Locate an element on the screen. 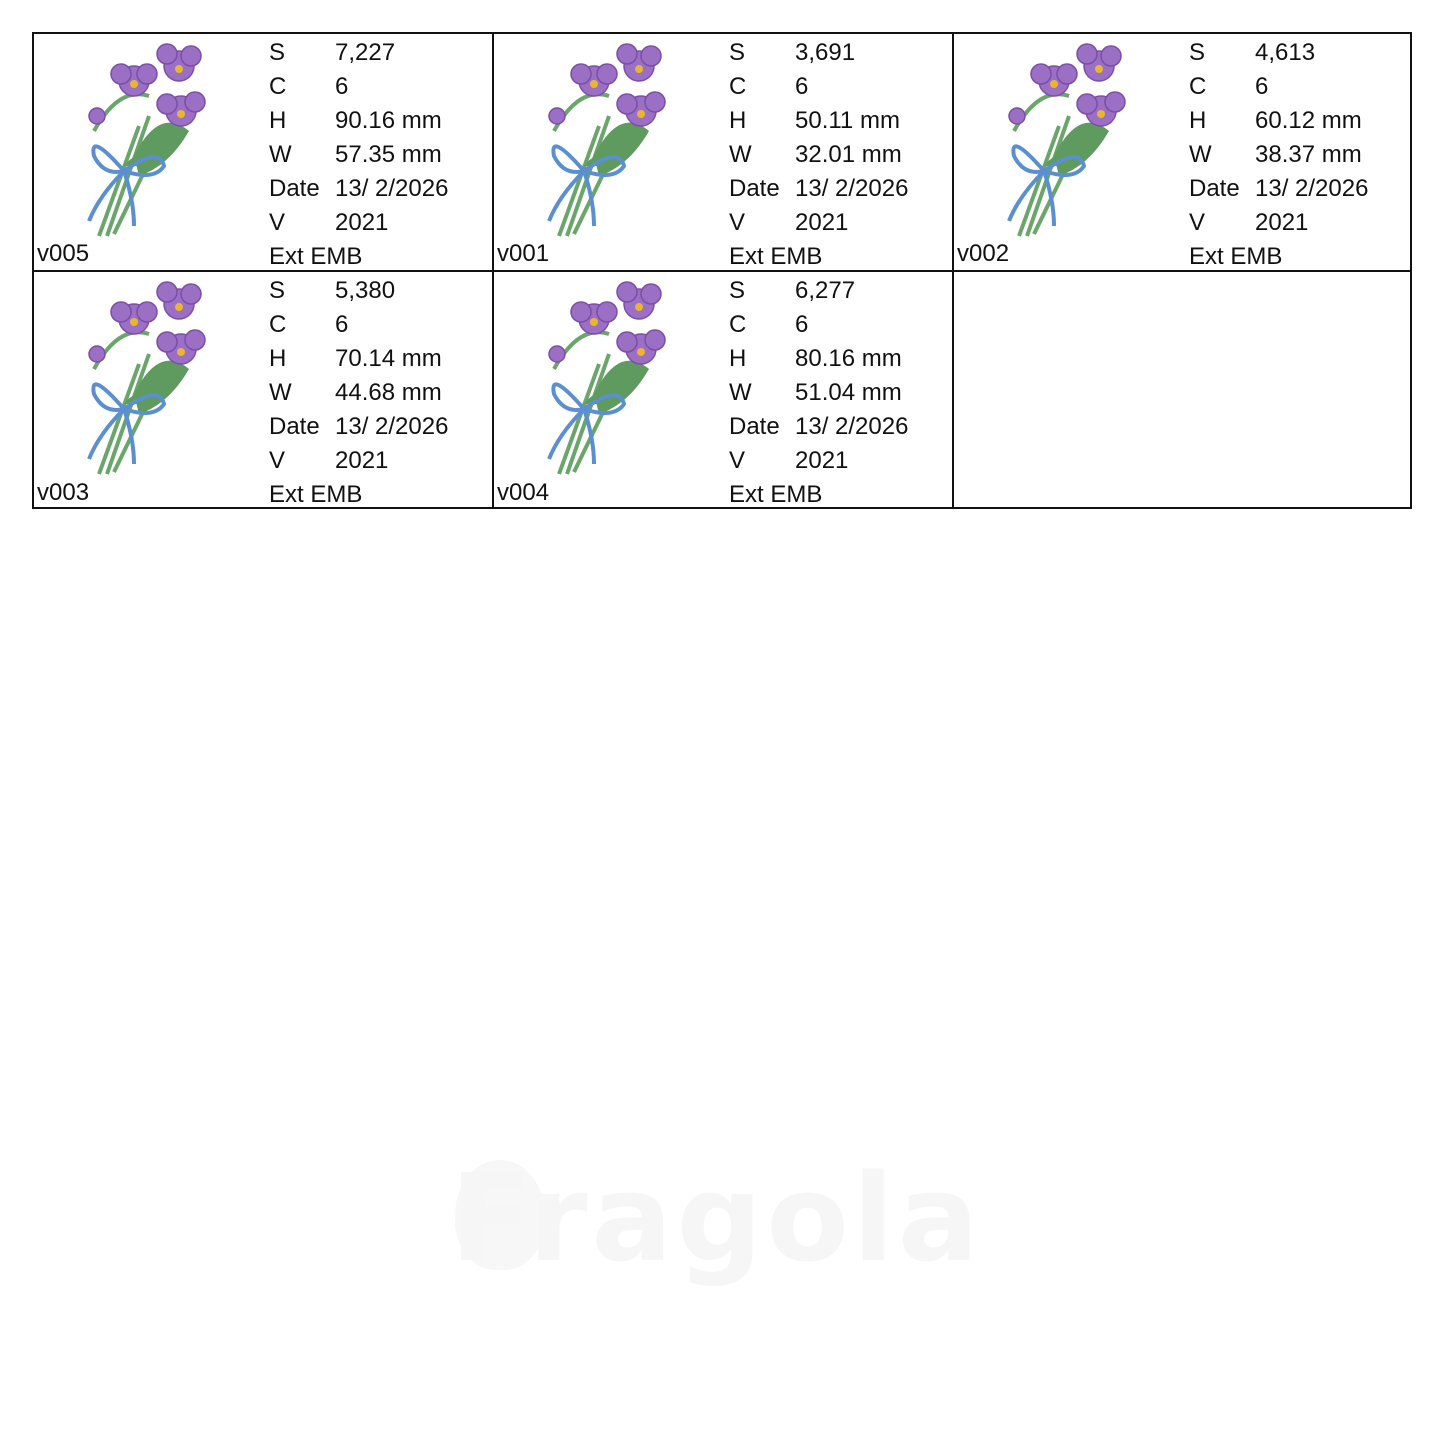 The width and height of the screenshot is (1445, 1445). empty-cell is located at coordinates (1182, 390).